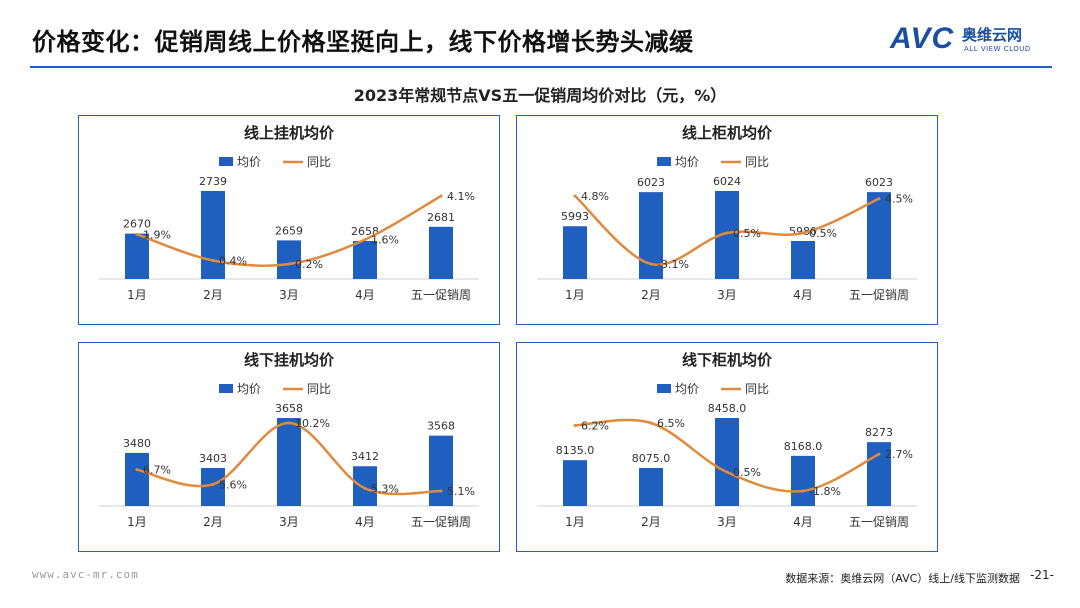  Describe the element at coordinates (541, 67) in the screenshot. I see `header-divider` at that location.